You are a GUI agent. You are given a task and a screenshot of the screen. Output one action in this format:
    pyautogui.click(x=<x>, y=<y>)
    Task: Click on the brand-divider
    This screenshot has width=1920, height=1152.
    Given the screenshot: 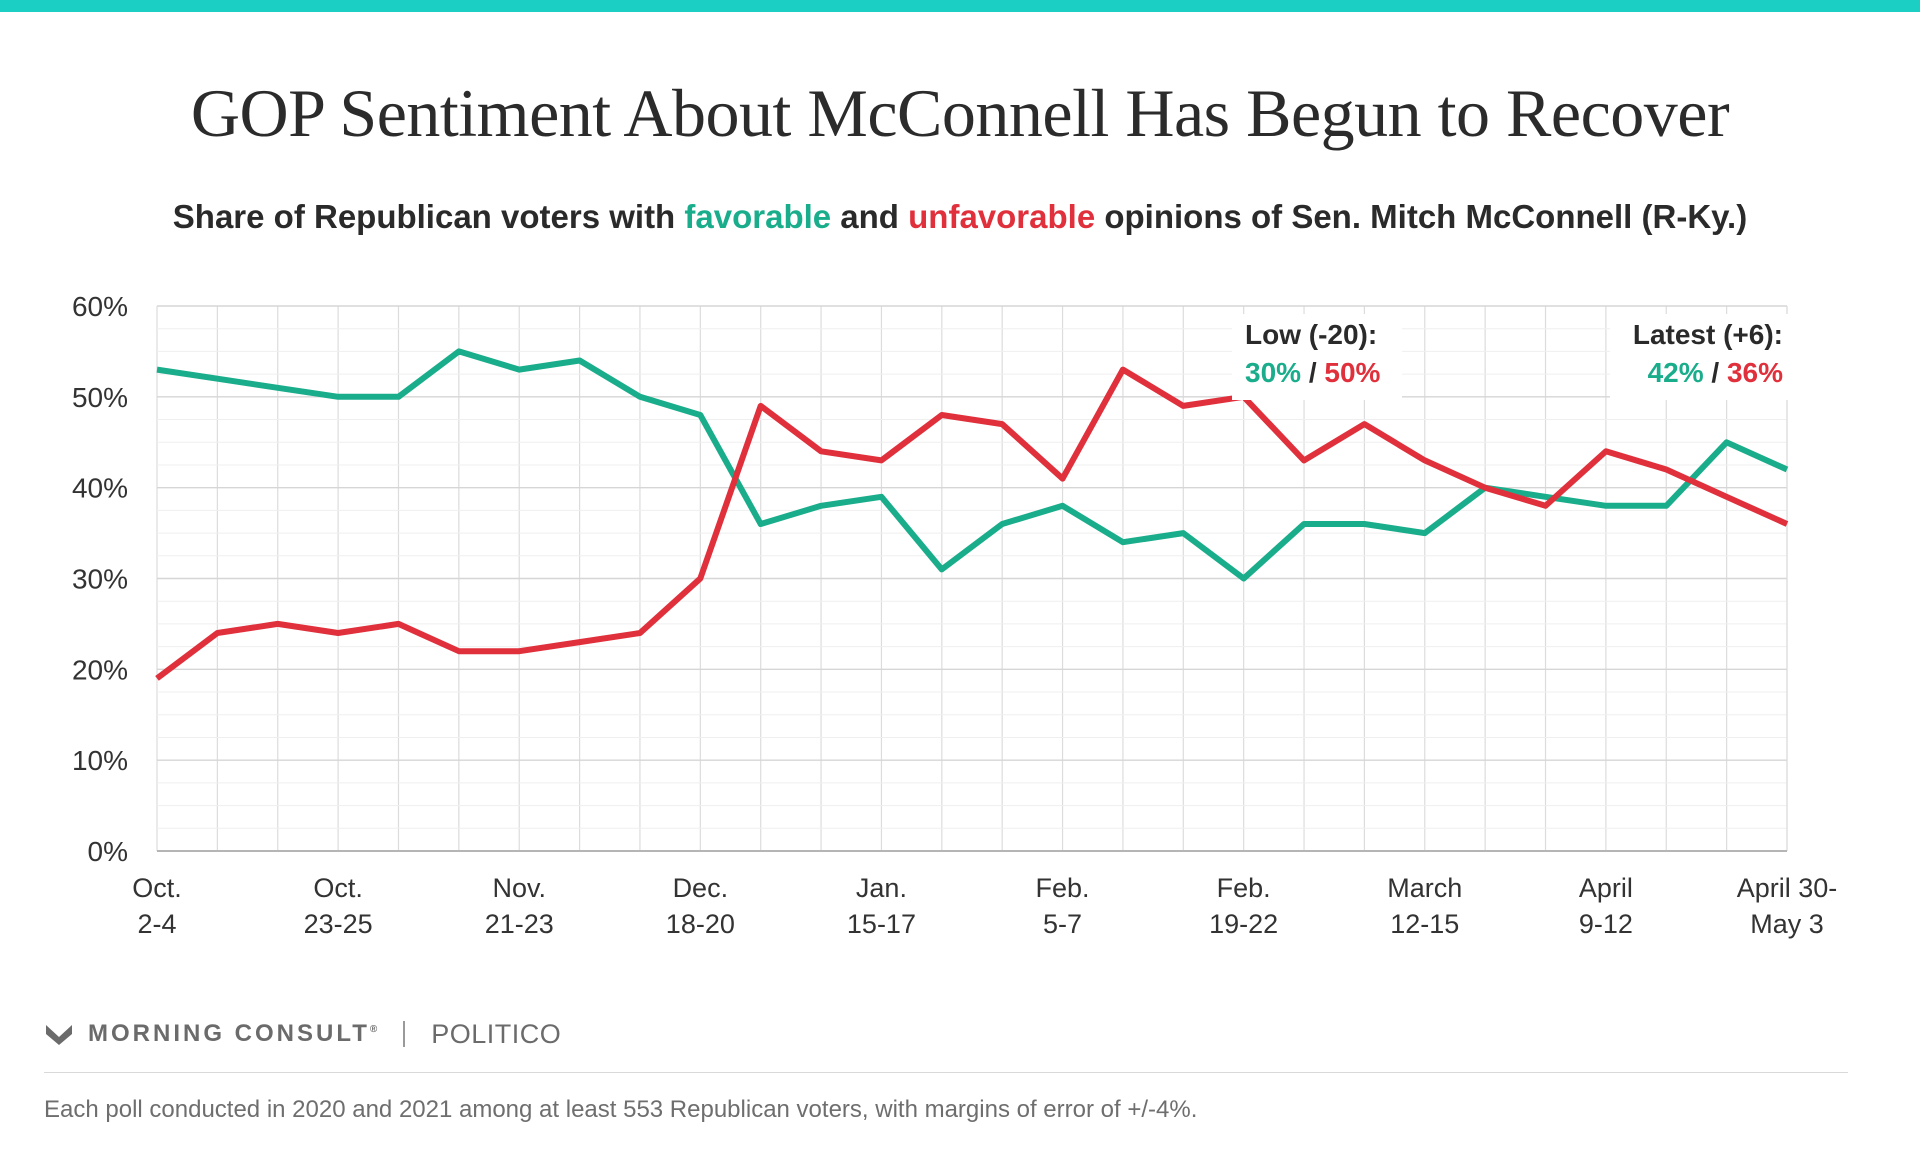 What is the action you would take?
    pyautogui.click(x=404, y=1034)
    